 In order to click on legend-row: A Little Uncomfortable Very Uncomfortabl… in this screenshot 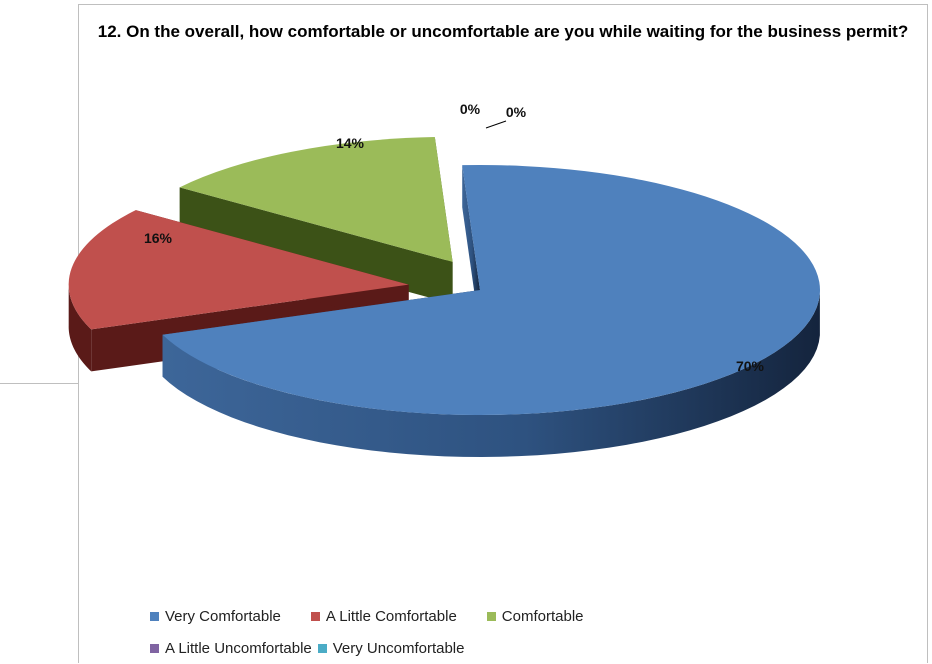, I will do `click(500, 648)`.